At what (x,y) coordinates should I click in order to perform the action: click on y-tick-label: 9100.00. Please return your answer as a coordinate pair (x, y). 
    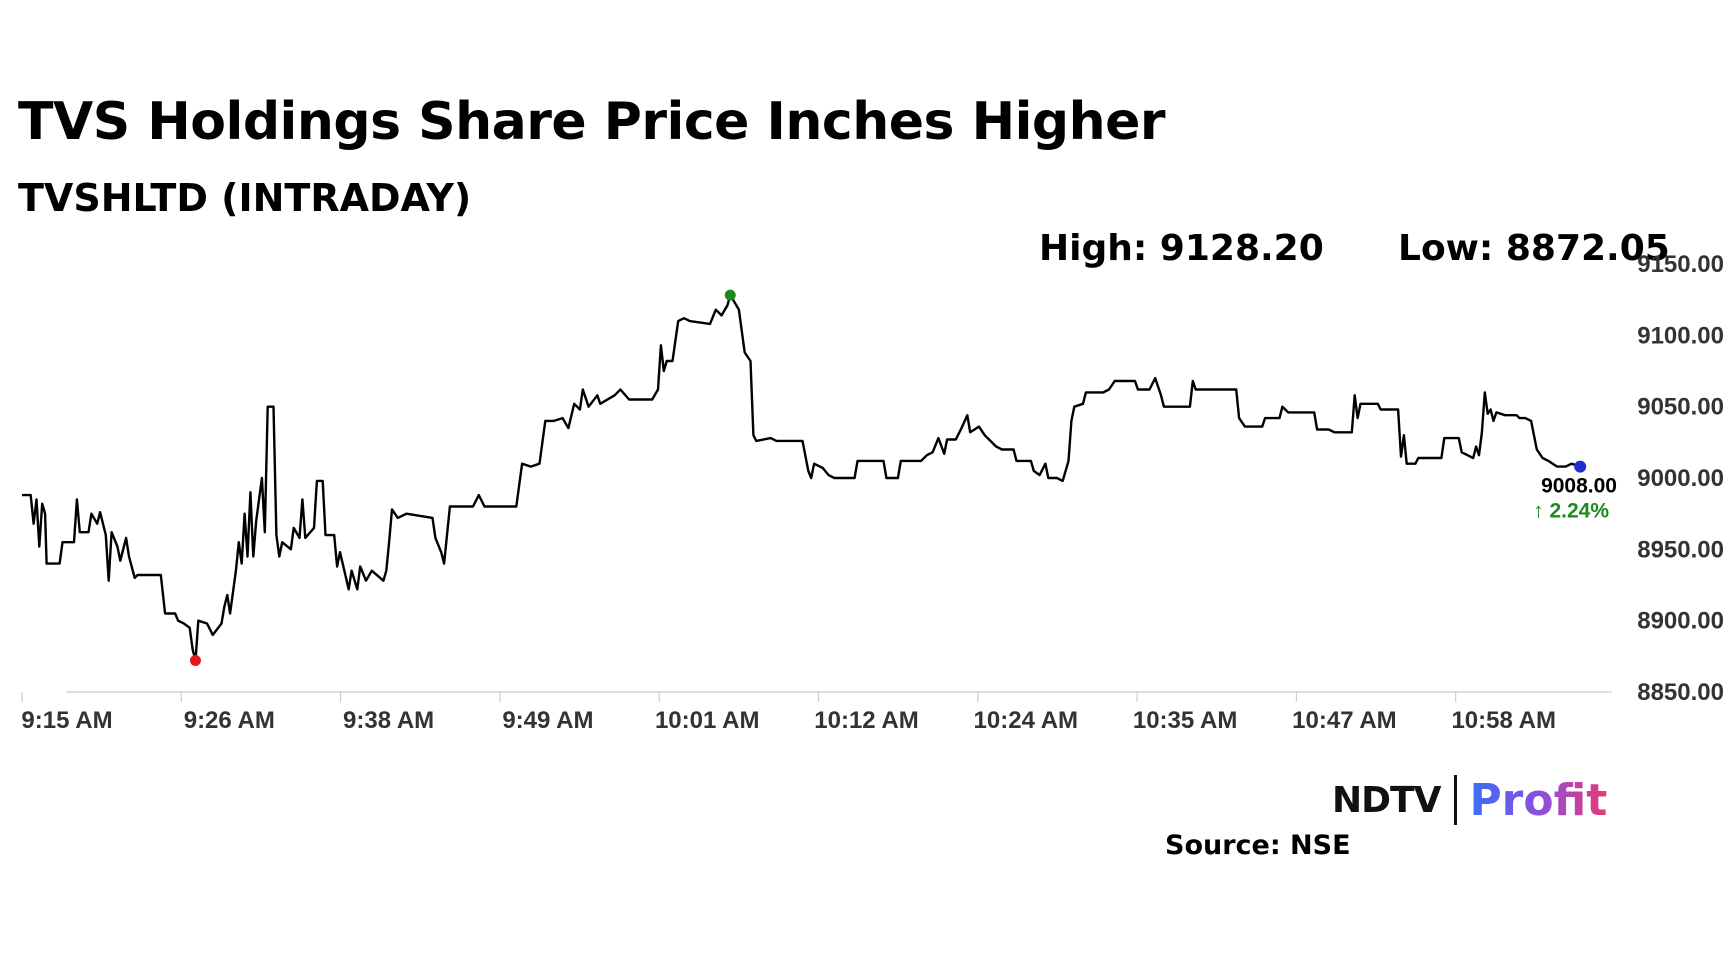
    Looking at the image, I should click on (1680, 335).